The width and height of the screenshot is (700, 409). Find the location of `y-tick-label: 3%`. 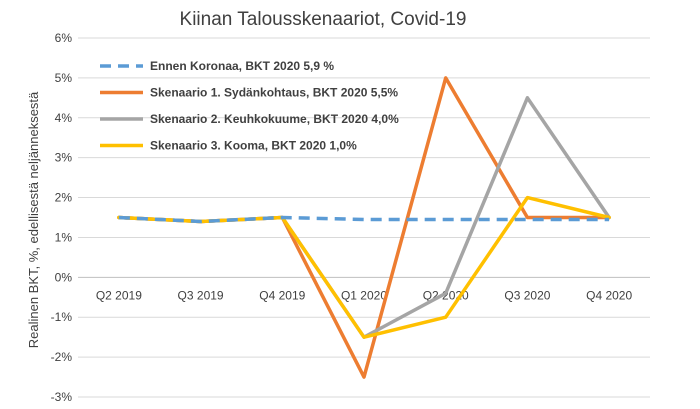

y-tick-label: 3% is located at coordinates (64, 158).